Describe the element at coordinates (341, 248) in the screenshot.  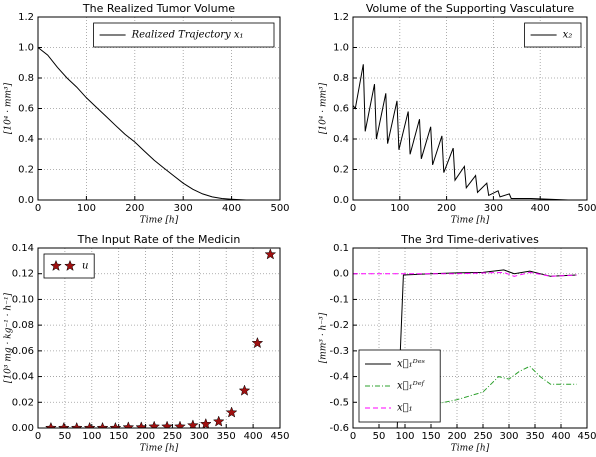
I see `y-tick-label: 0.1` at that location.